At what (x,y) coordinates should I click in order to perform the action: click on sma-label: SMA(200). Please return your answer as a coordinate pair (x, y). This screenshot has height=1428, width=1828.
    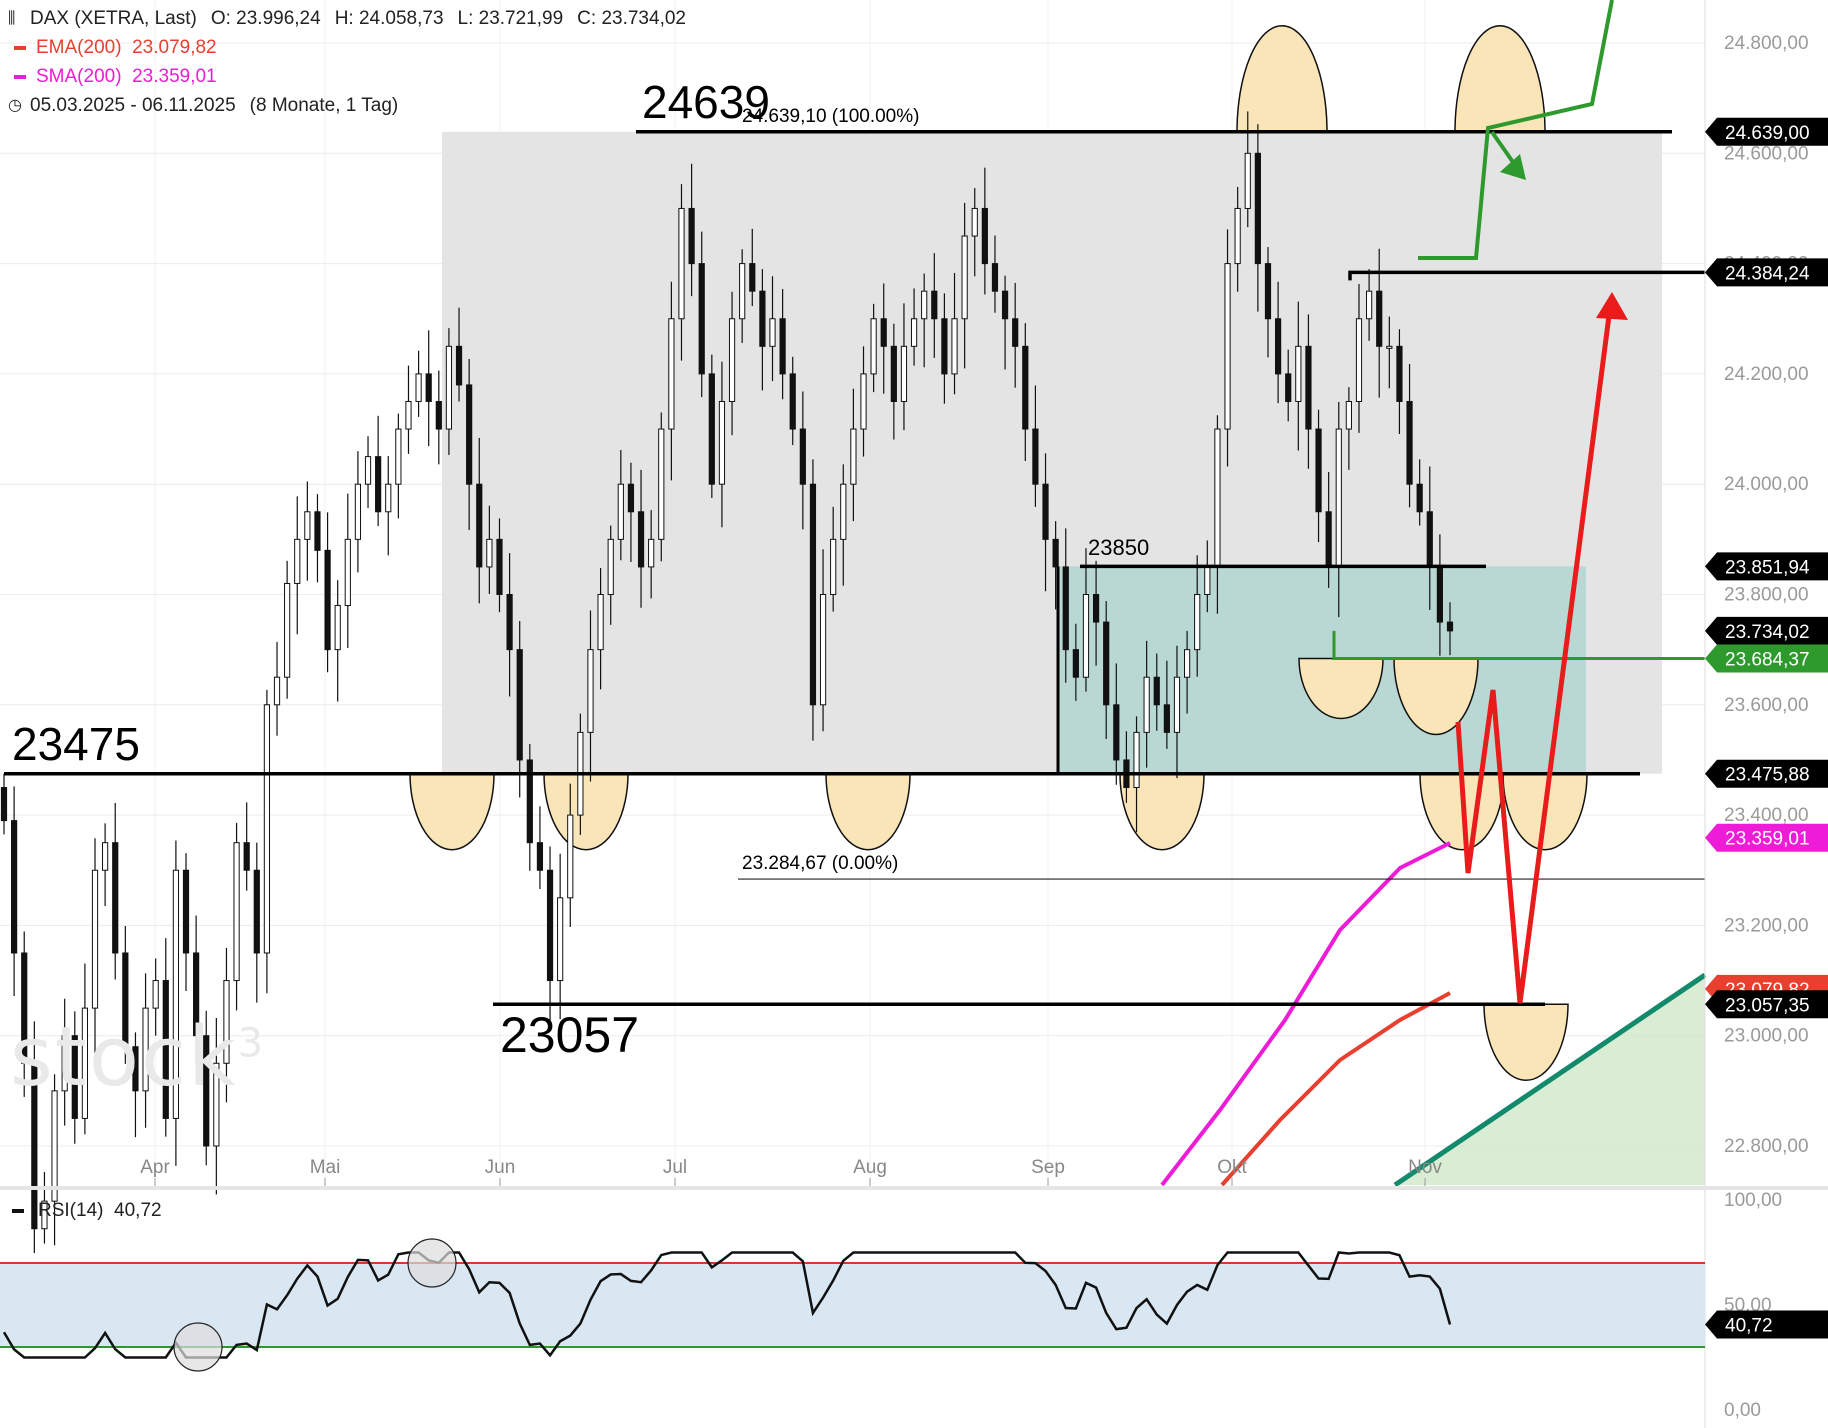
    Looking at the image, I should click on (79, 76).